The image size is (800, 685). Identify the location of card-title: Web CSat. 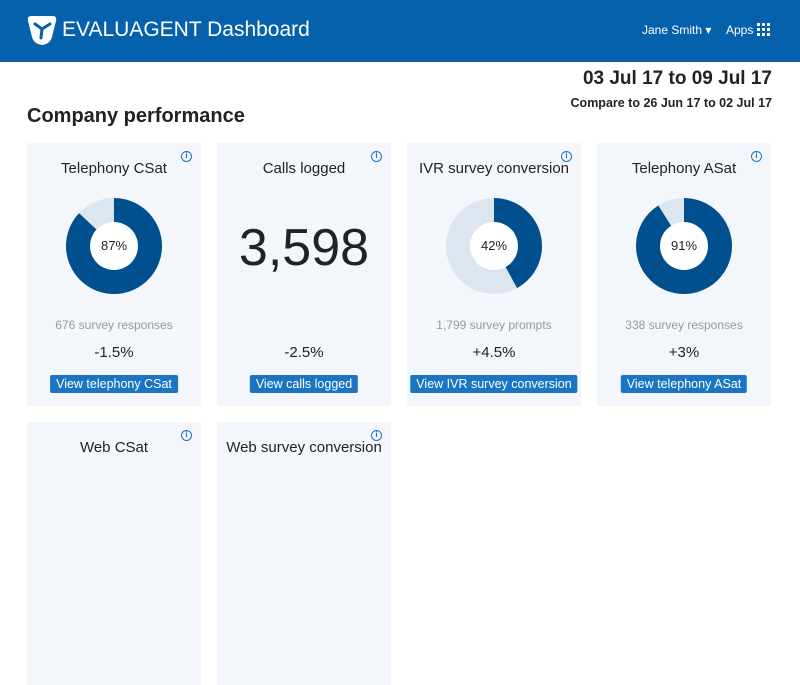
(114, 447).